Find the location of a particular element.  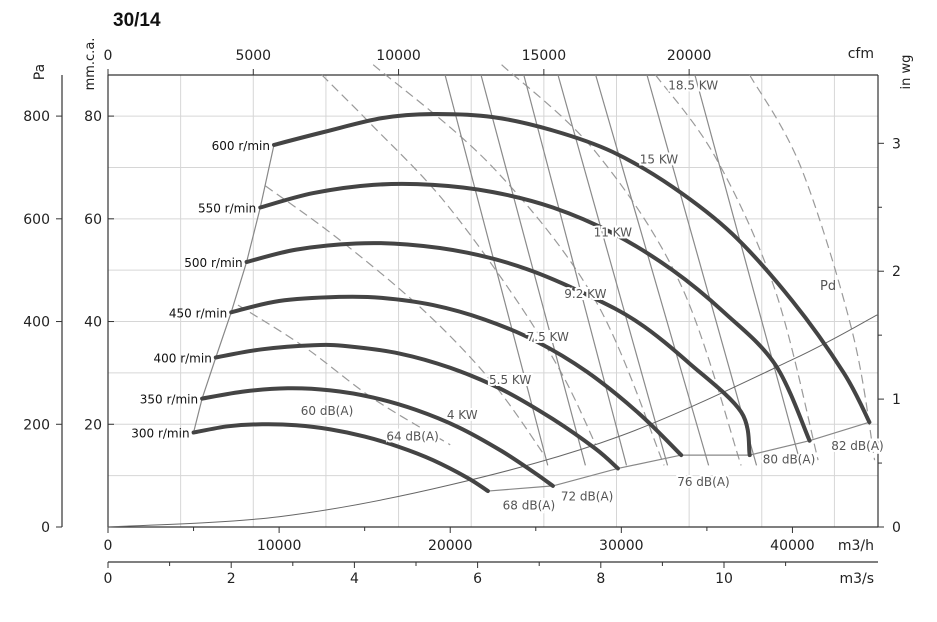

x-tick-label-m3s: 4 is located at coordinates (354, 579).